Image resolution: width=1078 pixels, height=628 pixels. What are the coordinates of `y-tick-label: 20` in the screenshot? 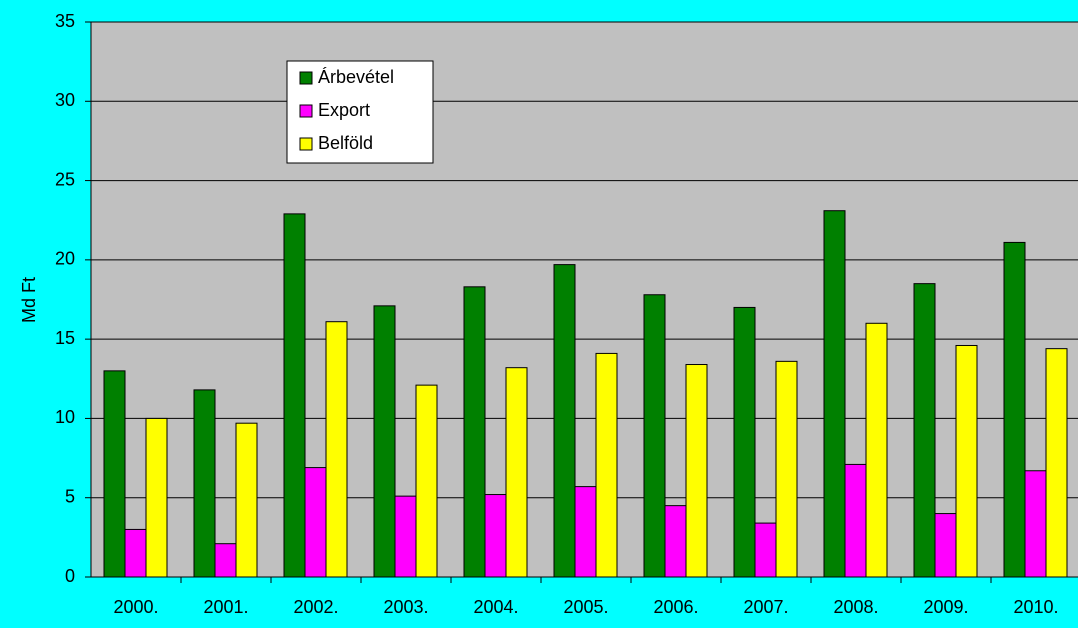 It's located at (65, 259).